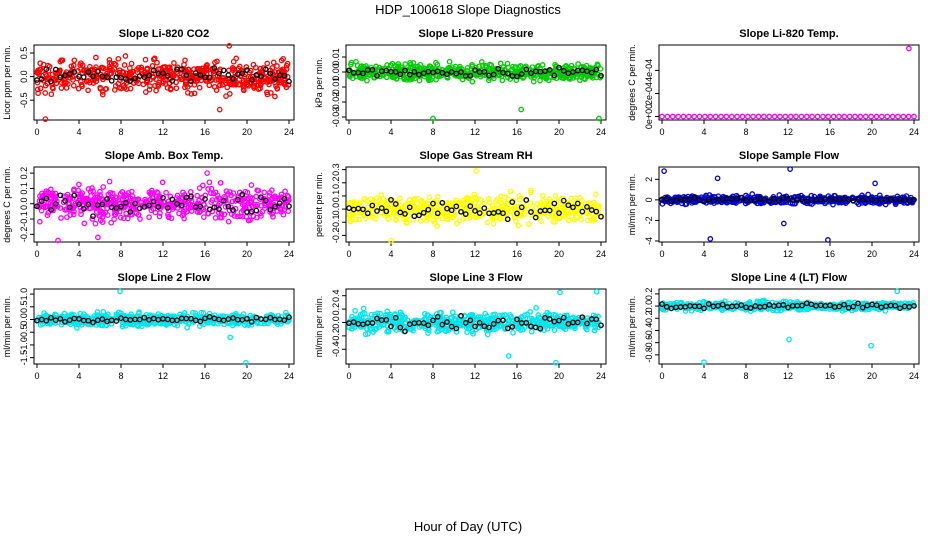  Describe the element at coordinates (475, 254) in the screenshot. I see `x-tick-label: 12` at that location.